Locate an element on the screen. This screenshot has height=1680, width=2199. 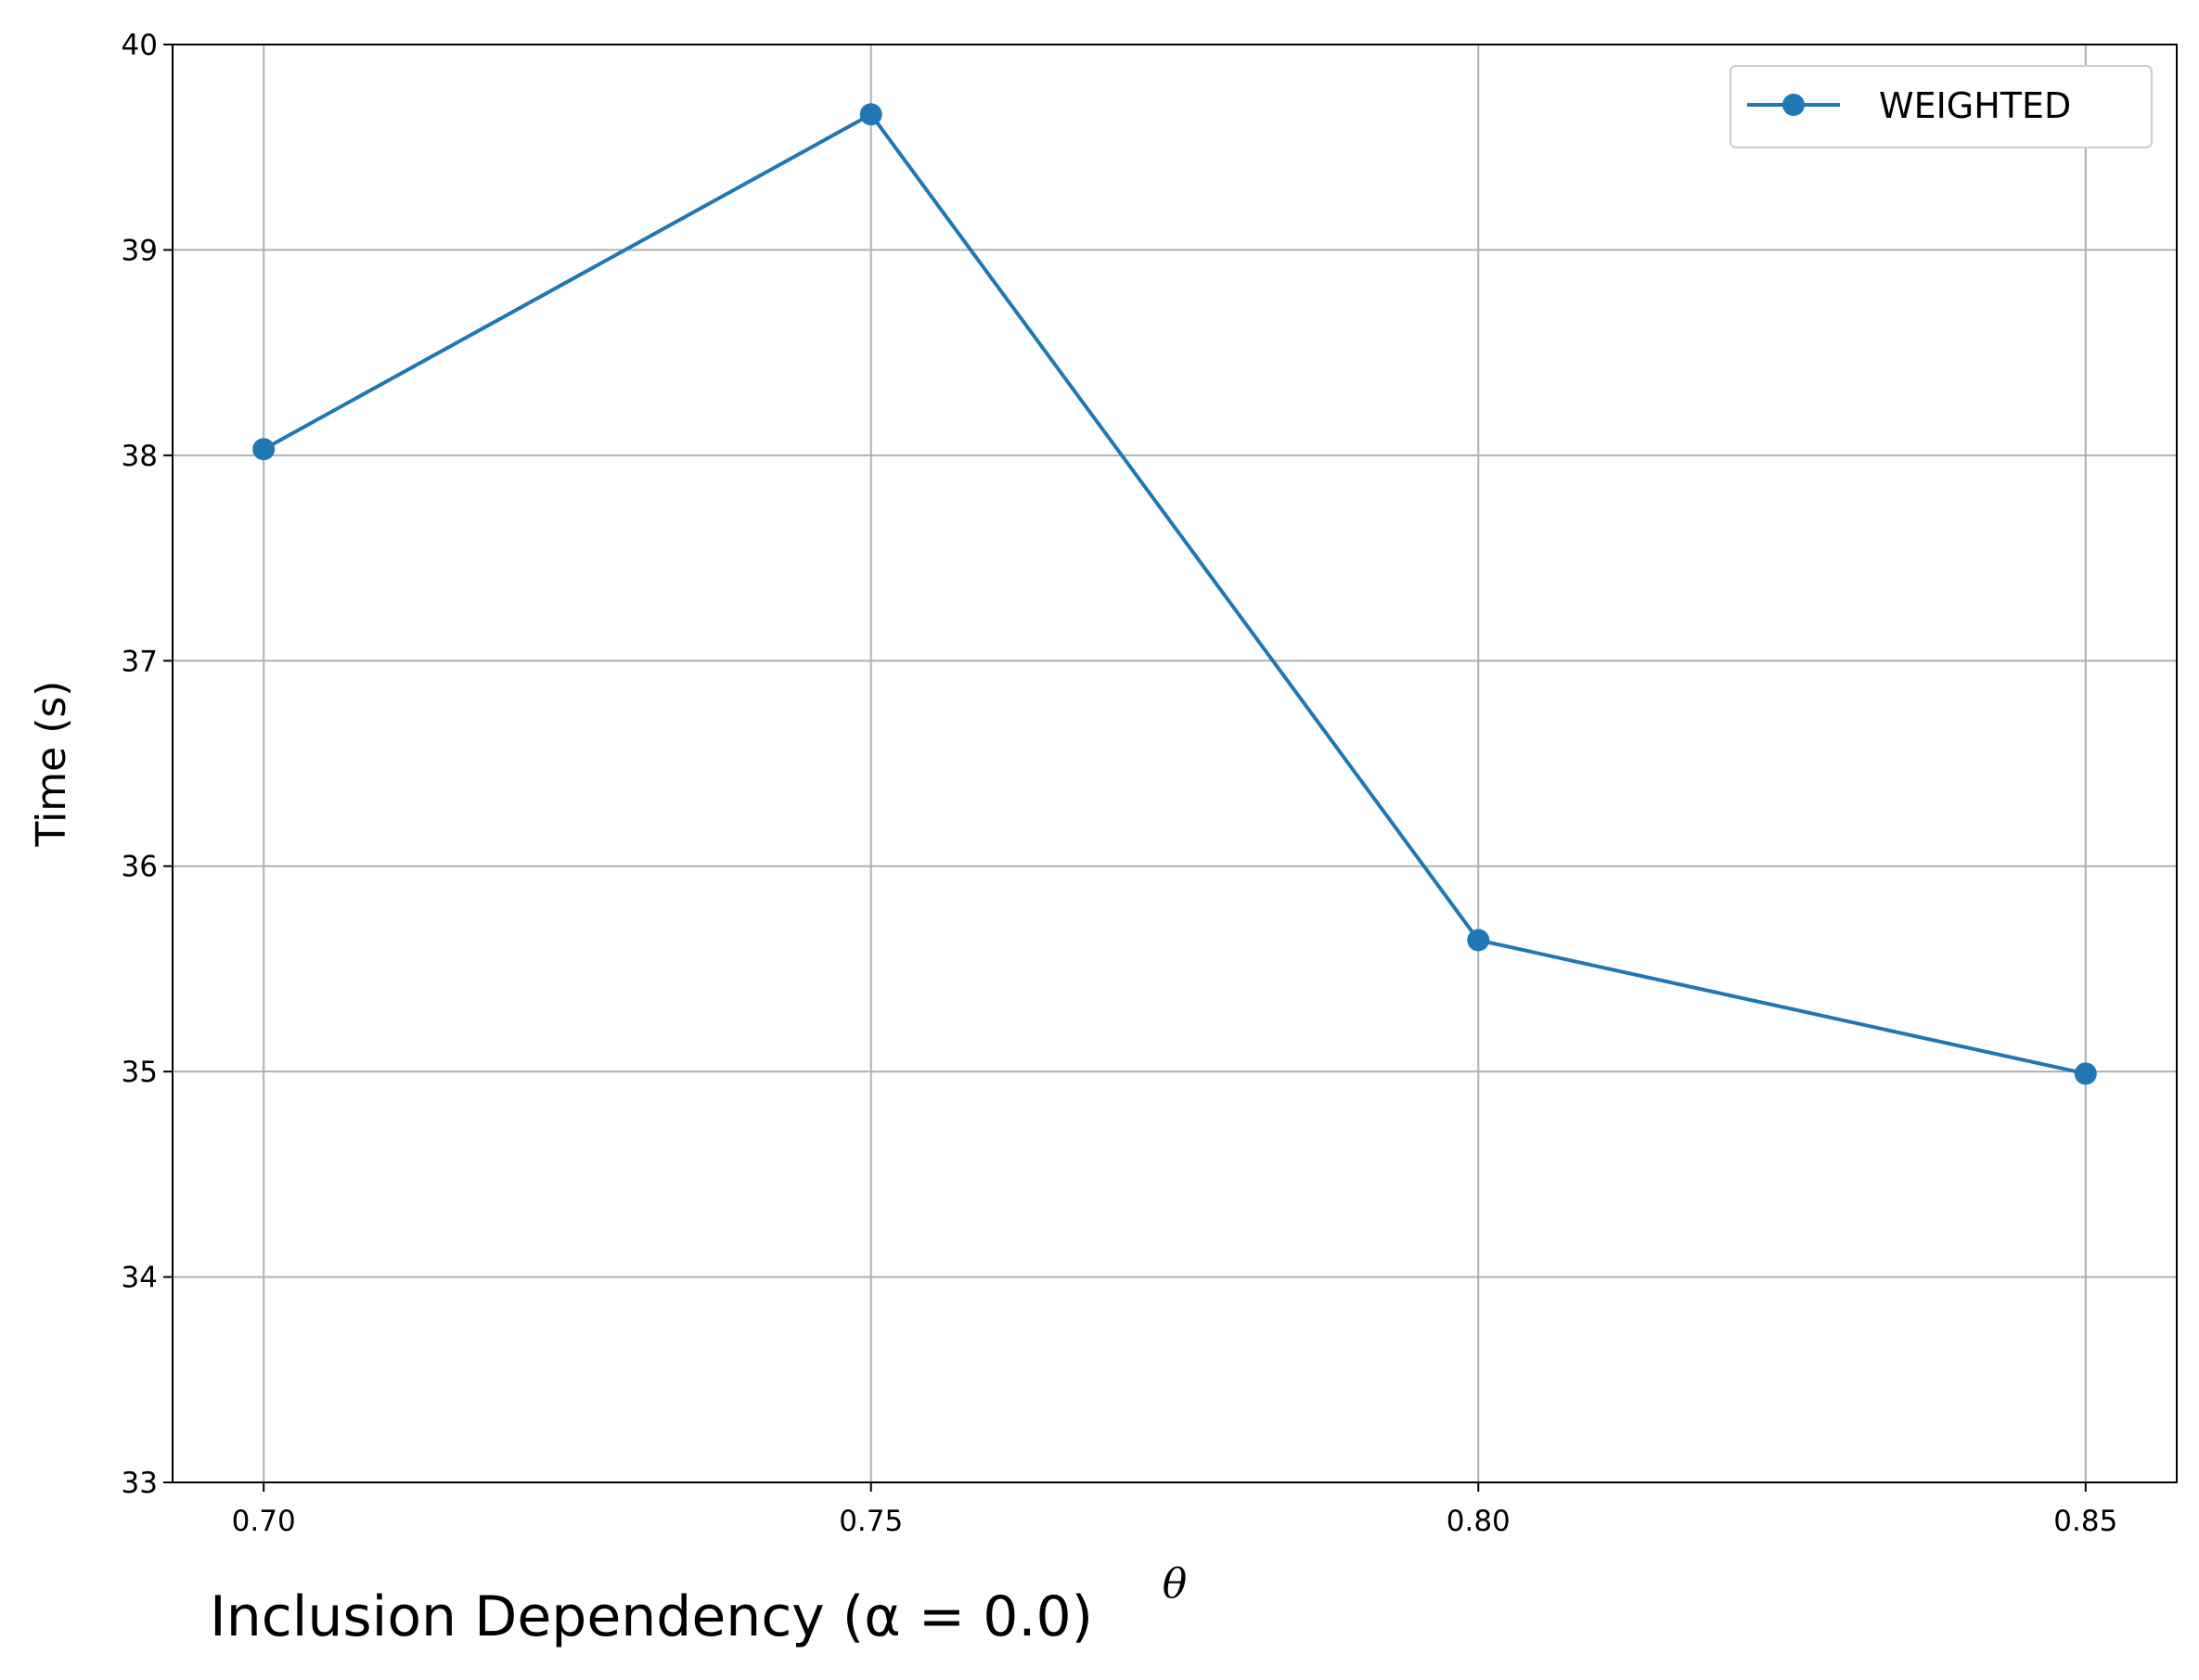
x-tick-label: 0.85 is located at coordinates (2085, 1521).